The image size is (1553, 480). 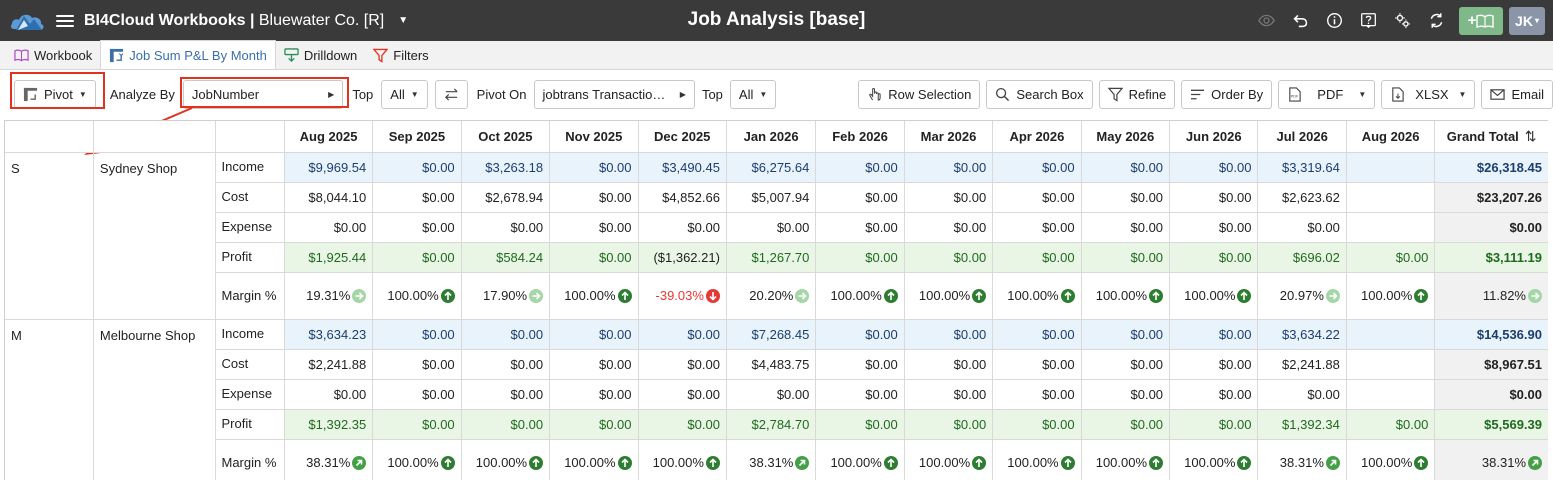 What do you see at coordinates (771, 197) in the screenshot?
I see `value-cell: $5,007.94` at bounding box center [771, 197].